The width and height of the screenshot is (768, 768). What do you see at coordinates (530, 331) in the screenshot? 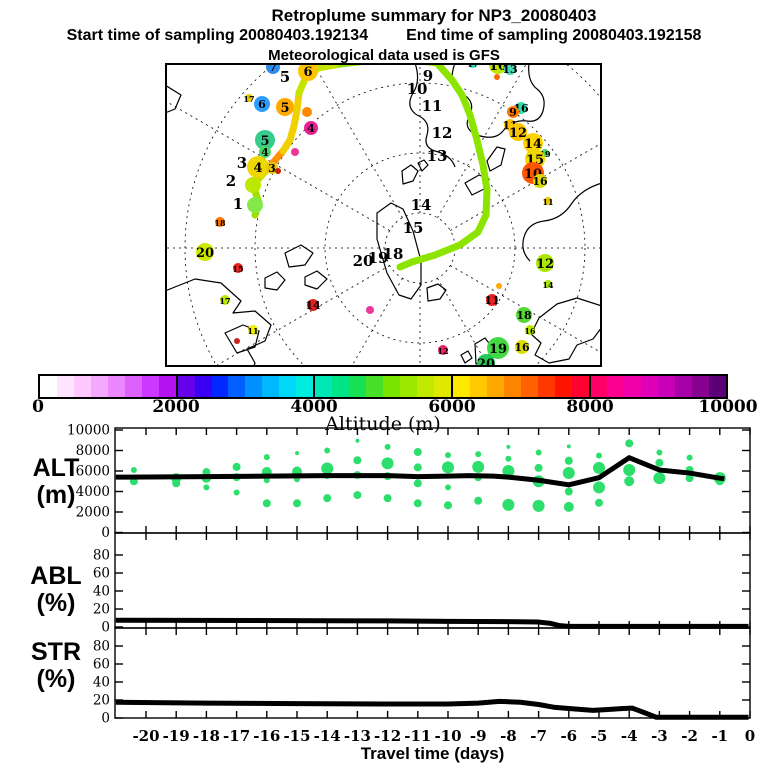
I see `centroid-dot-label: 16` at bounding box center [530, 331].